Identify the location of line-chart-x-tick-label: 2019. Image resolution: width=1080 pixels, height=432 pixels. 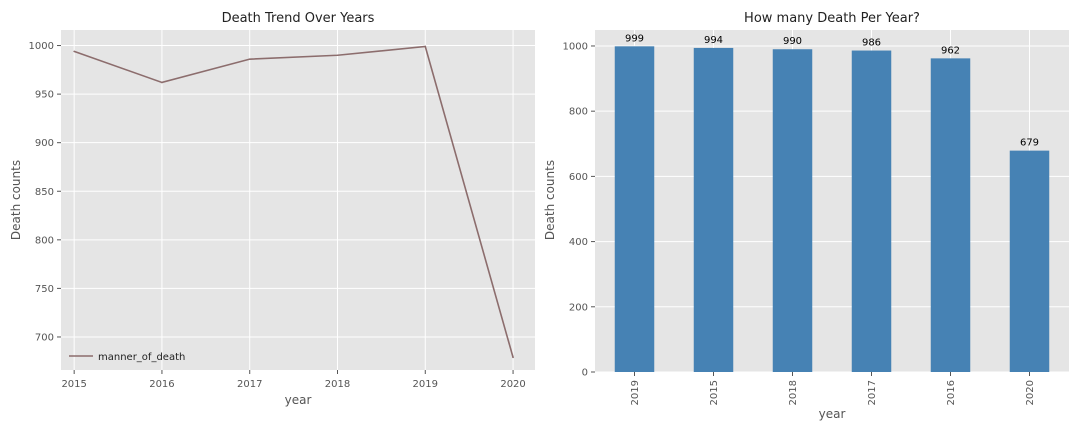
(425, 384).